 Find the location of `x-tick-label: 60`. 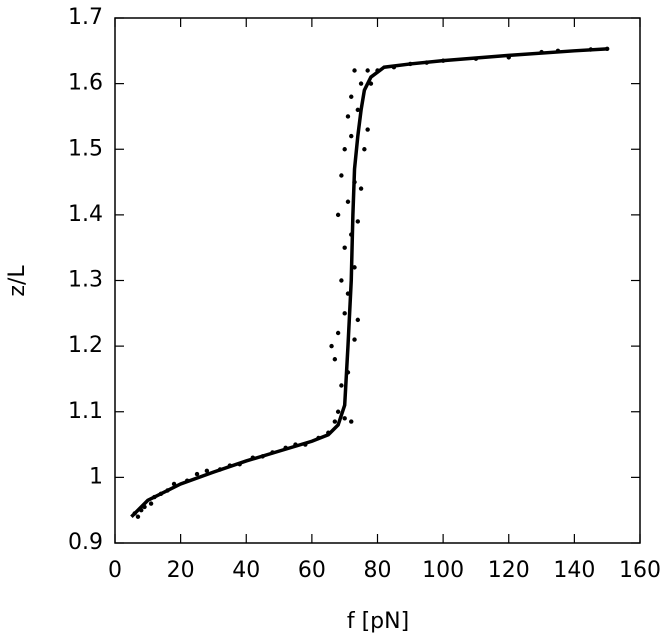

x-tick-label: 60 is located at coordinates (312, 570).